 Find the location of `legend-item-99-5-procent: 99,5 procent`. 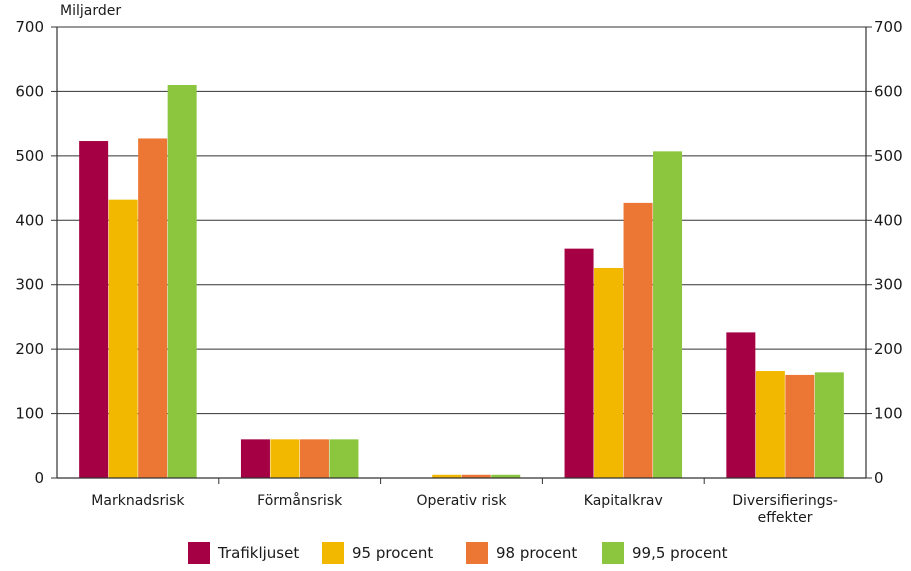

legend-item-99-5-procent: 99,5 procent is located at coordinates (665, 553).